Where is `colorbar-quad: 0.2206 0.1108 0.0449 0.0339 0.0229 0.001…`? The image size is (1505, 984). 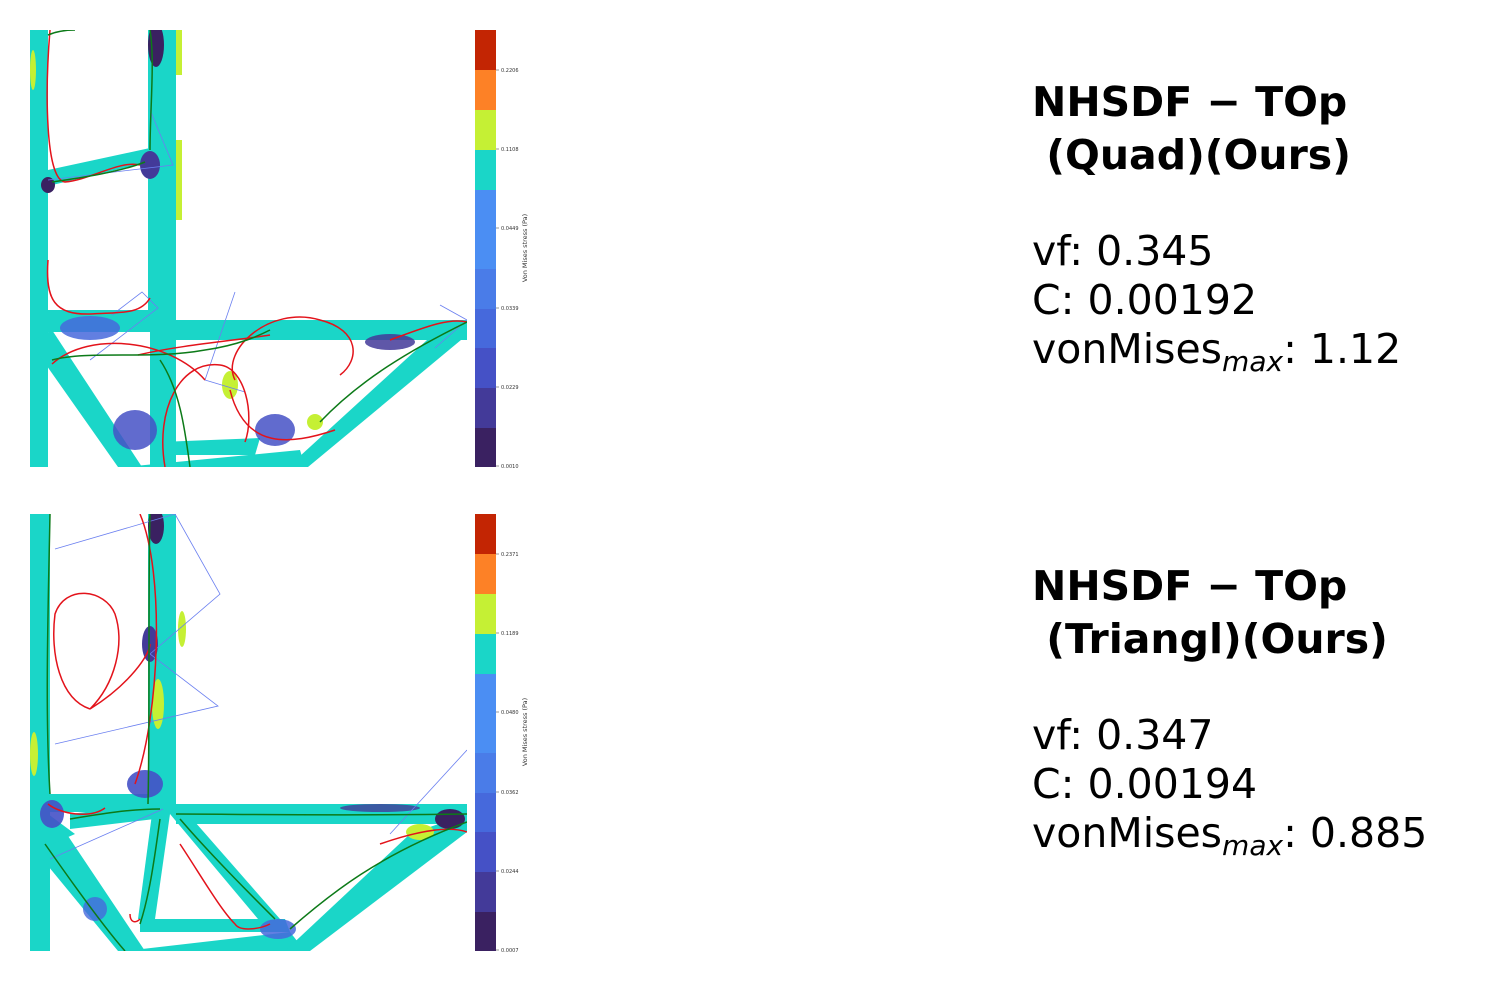
colorbar-quad: 0.2206 0.1108 0.0449 0.0339 0.0229 0.001… is located at coordinates (505, 250).